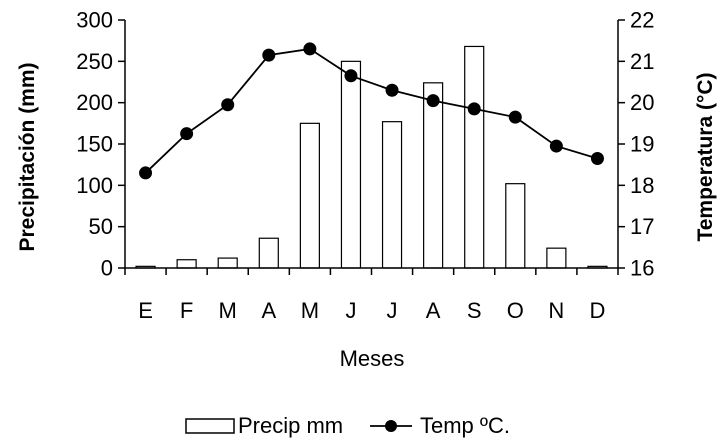 The width and height of the screenshot is (719, 443). What do you see at coordinates (94, 185) in the screenshot?
I see `y-tick-label: 100` at bounding box center [94, 185].